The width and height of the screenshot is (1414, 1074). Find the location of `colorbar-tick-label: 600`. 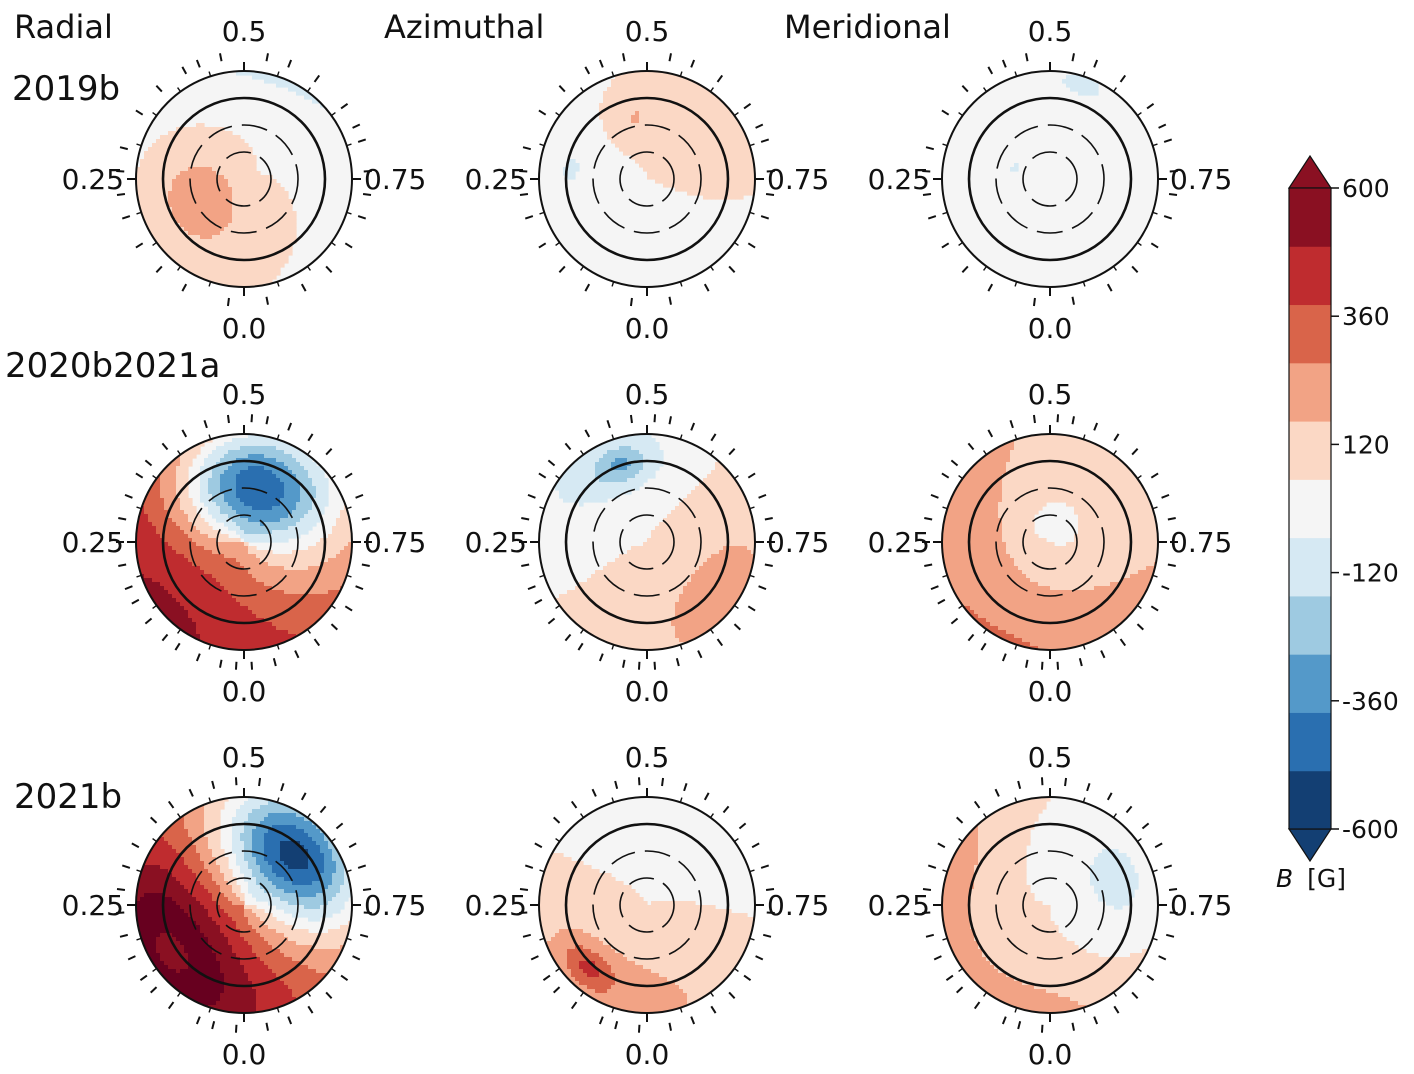

colorbar-tick-label: 600 is located at coordinates (1366, 188).